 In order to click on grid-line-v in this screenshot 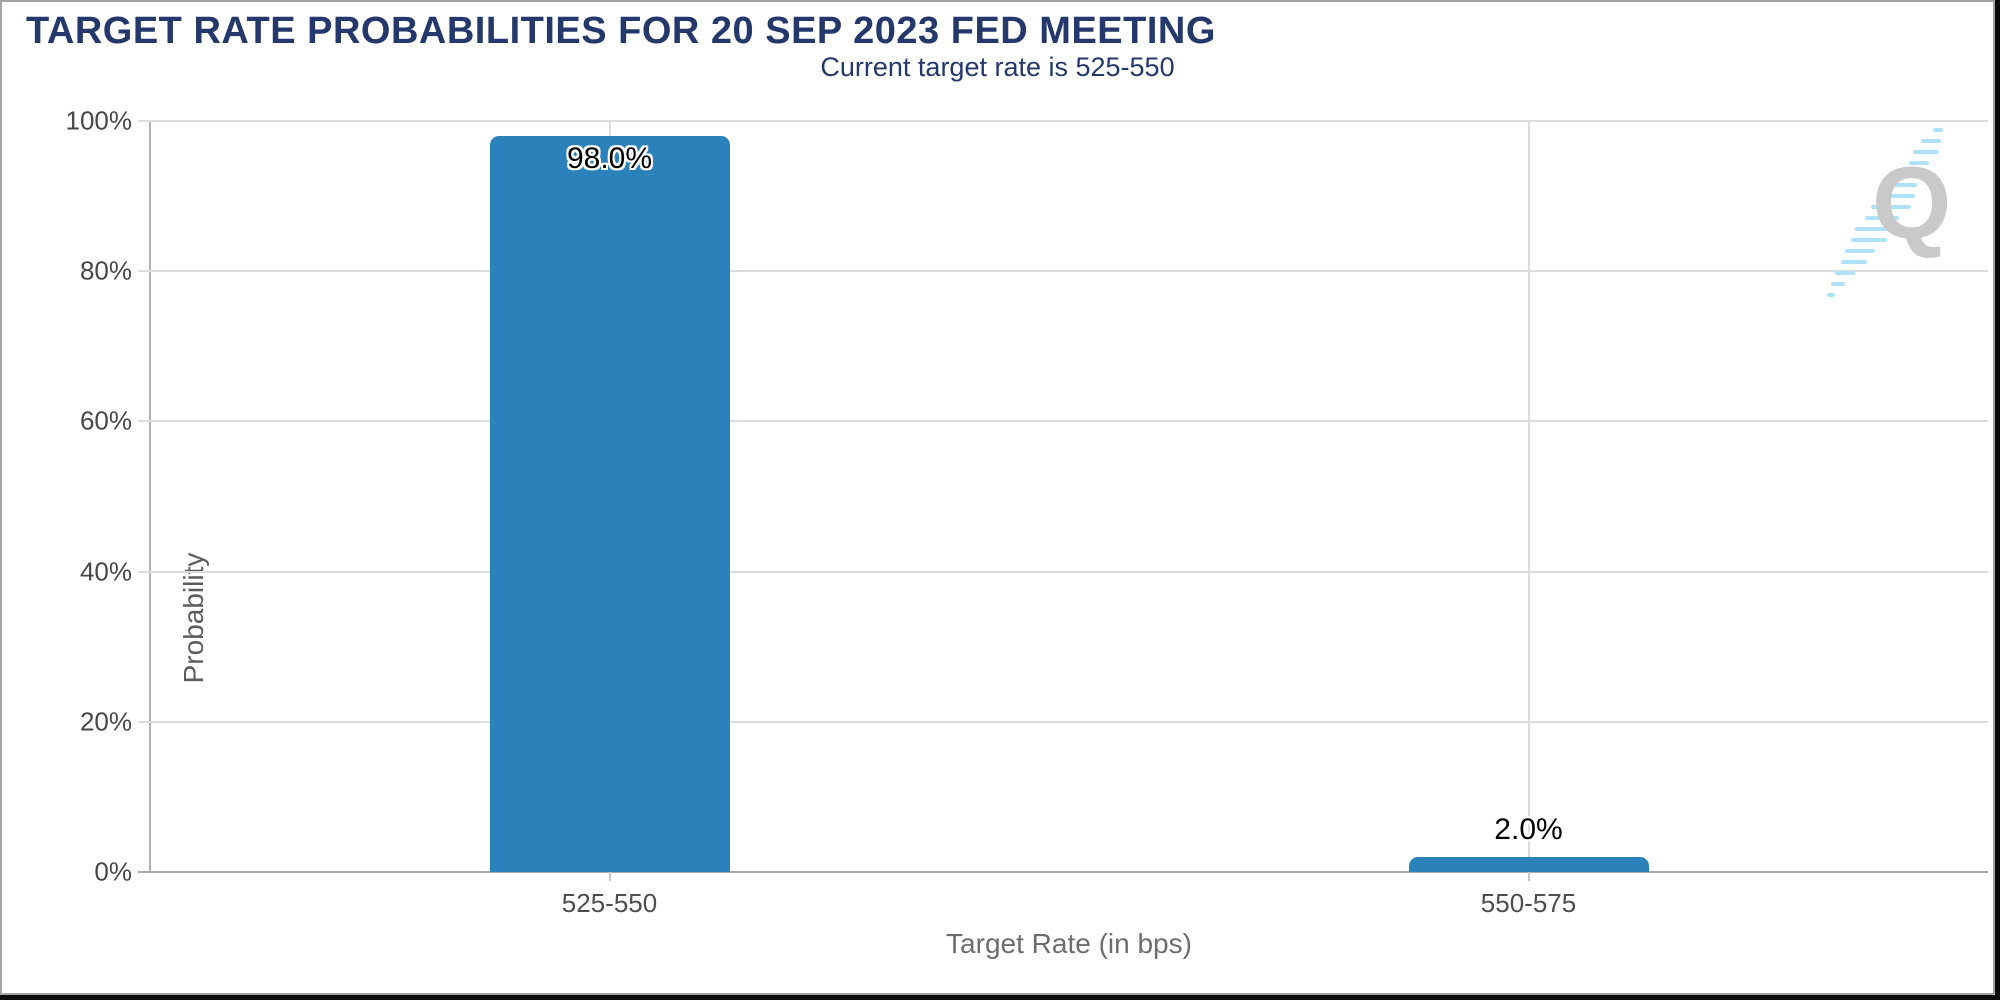, I will do `click(1528, 496)`.